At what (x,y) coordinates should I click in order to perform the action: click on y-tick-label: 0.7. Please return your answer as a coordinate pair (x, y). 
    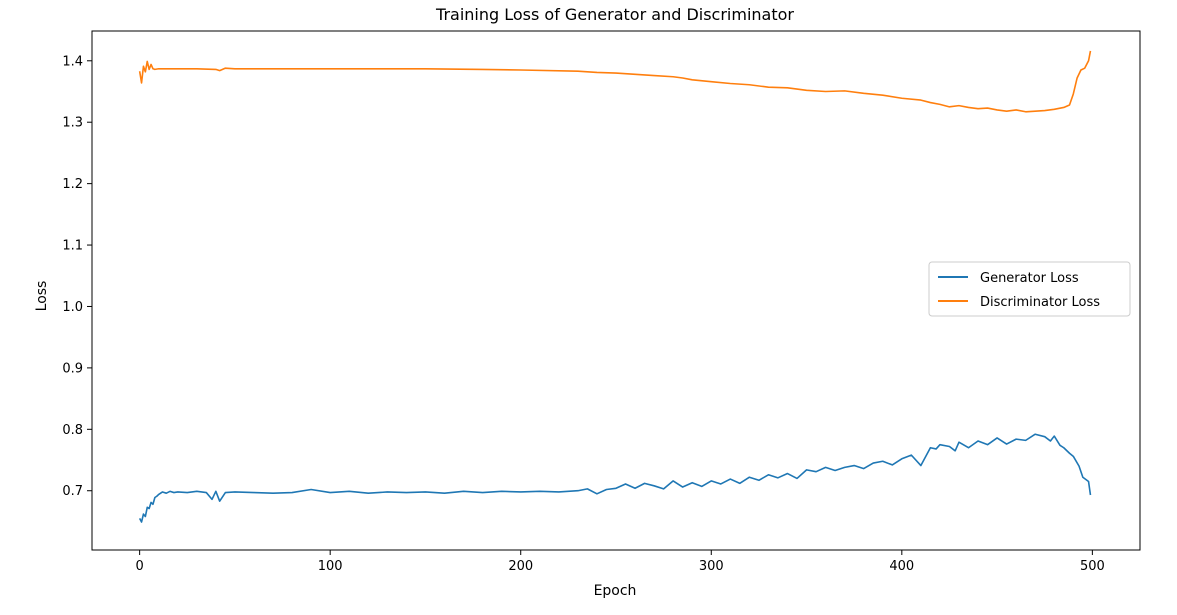
    Looking at the image, I should click on (72, 491).